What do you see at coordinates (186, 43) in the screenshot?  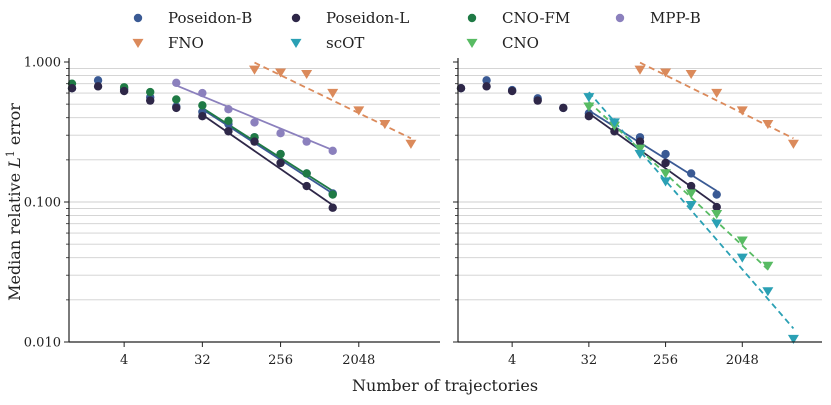 I see `legend-label: FNO` at bounding box center [186, 43].